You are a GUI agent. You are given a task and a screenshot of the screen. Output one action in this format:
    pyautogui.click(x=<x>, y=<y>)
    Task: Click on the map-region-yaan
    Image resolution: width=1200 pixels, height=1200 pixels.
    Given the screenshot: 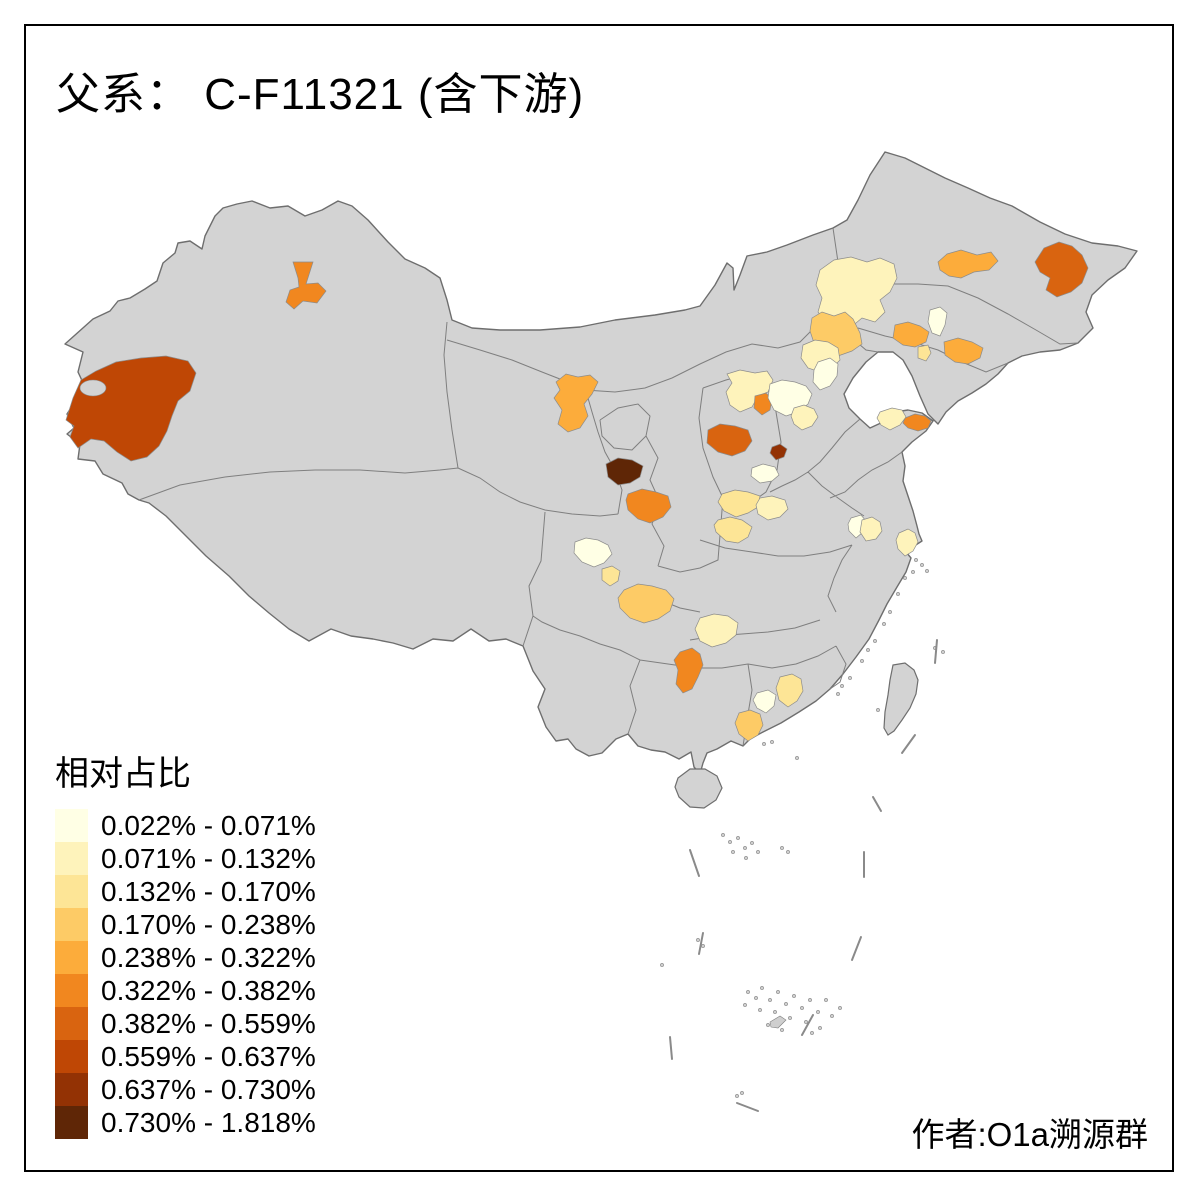 What is the action you would take?
    pyautogui.click(x=593, y=552)
    